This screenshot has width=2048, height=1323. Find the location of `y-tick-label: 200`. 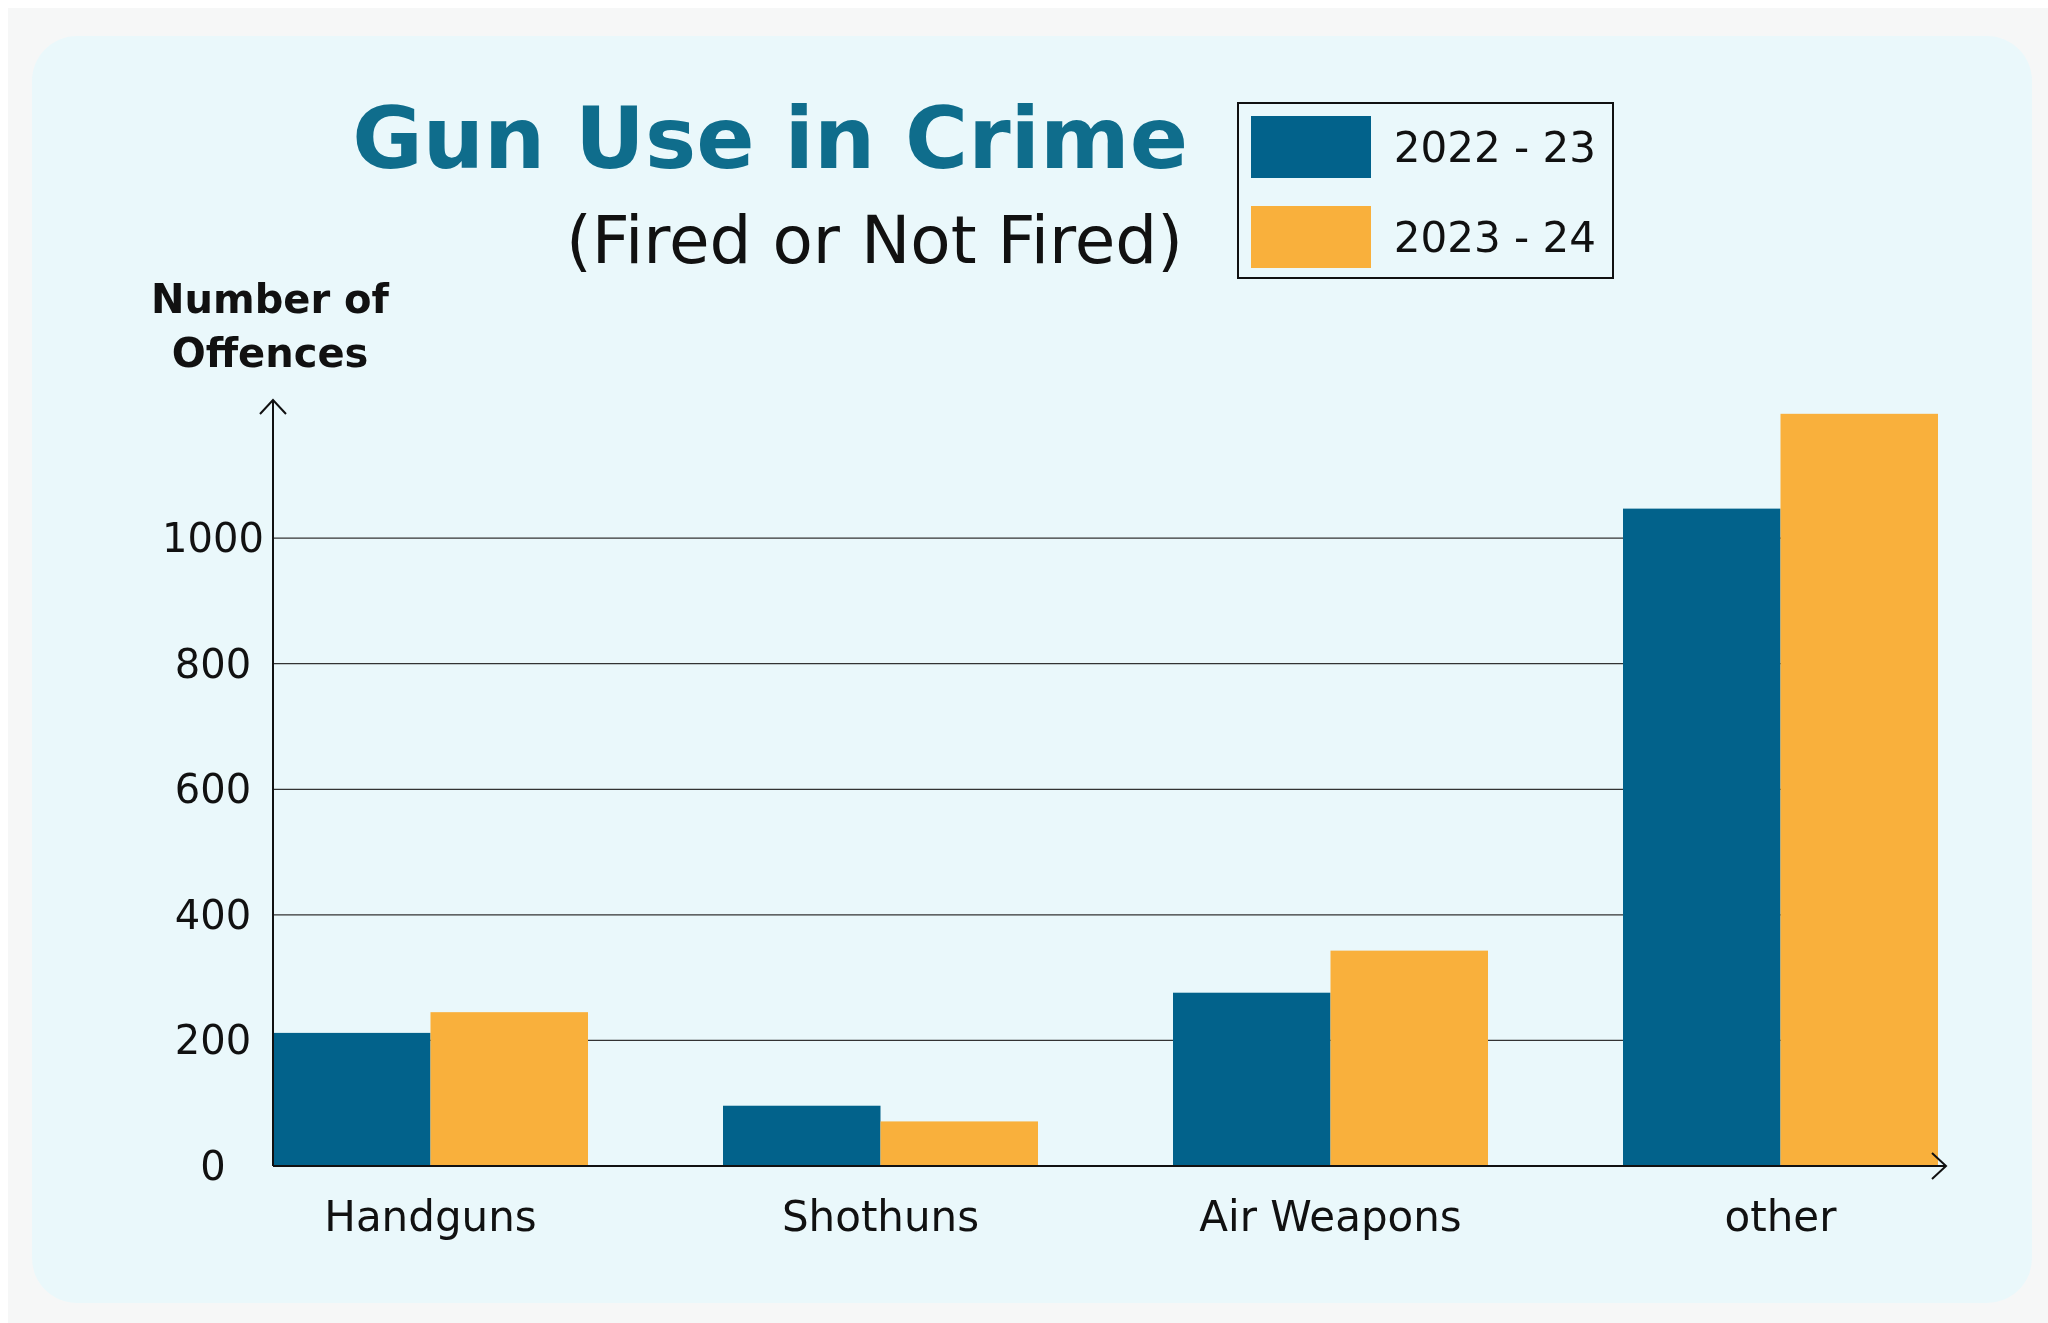

y-tick-label: 200 is located at coordinates (213, 1040).